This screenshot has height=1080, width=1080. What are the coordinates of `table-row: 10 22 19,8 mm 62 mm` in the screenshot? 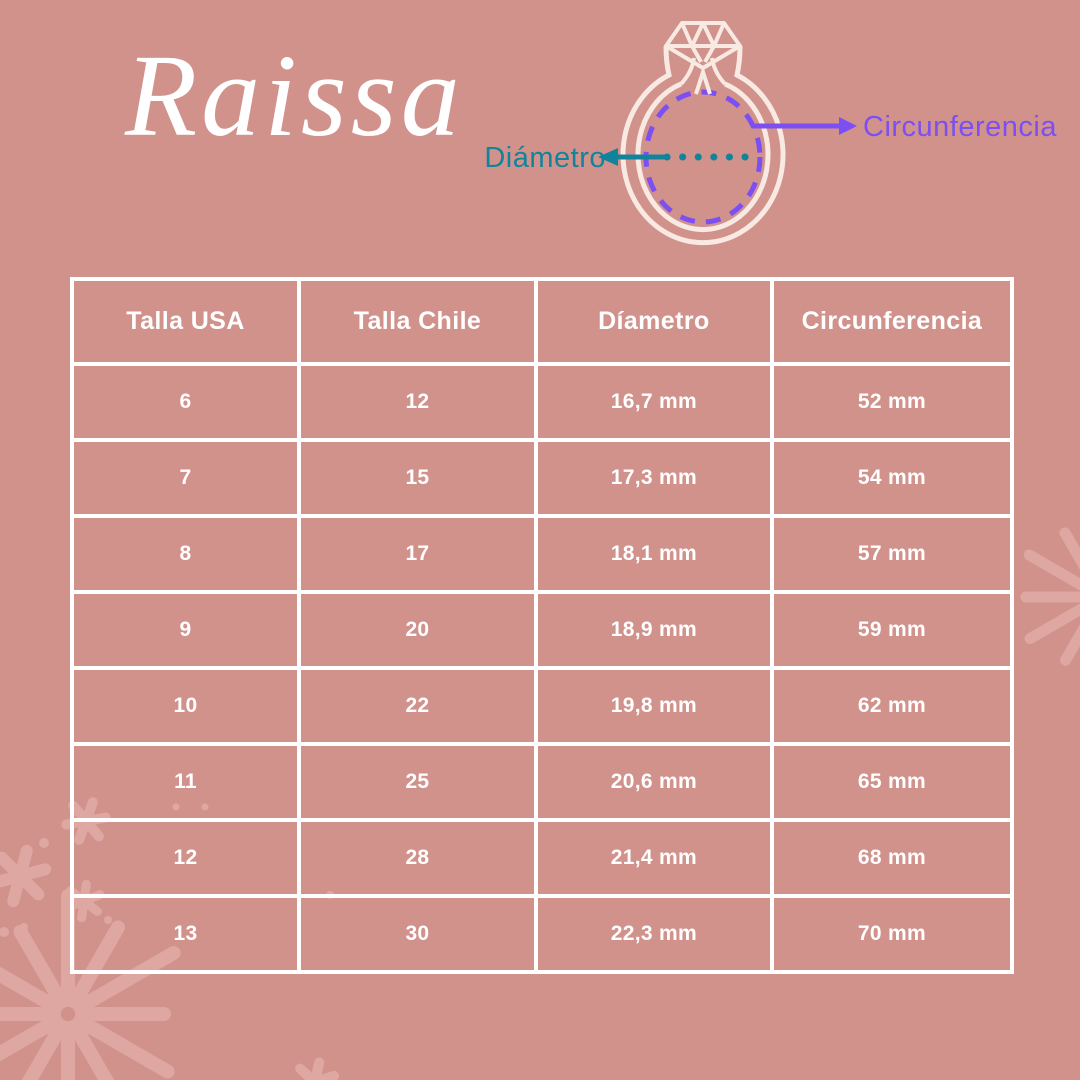 It's located at (542, 706).